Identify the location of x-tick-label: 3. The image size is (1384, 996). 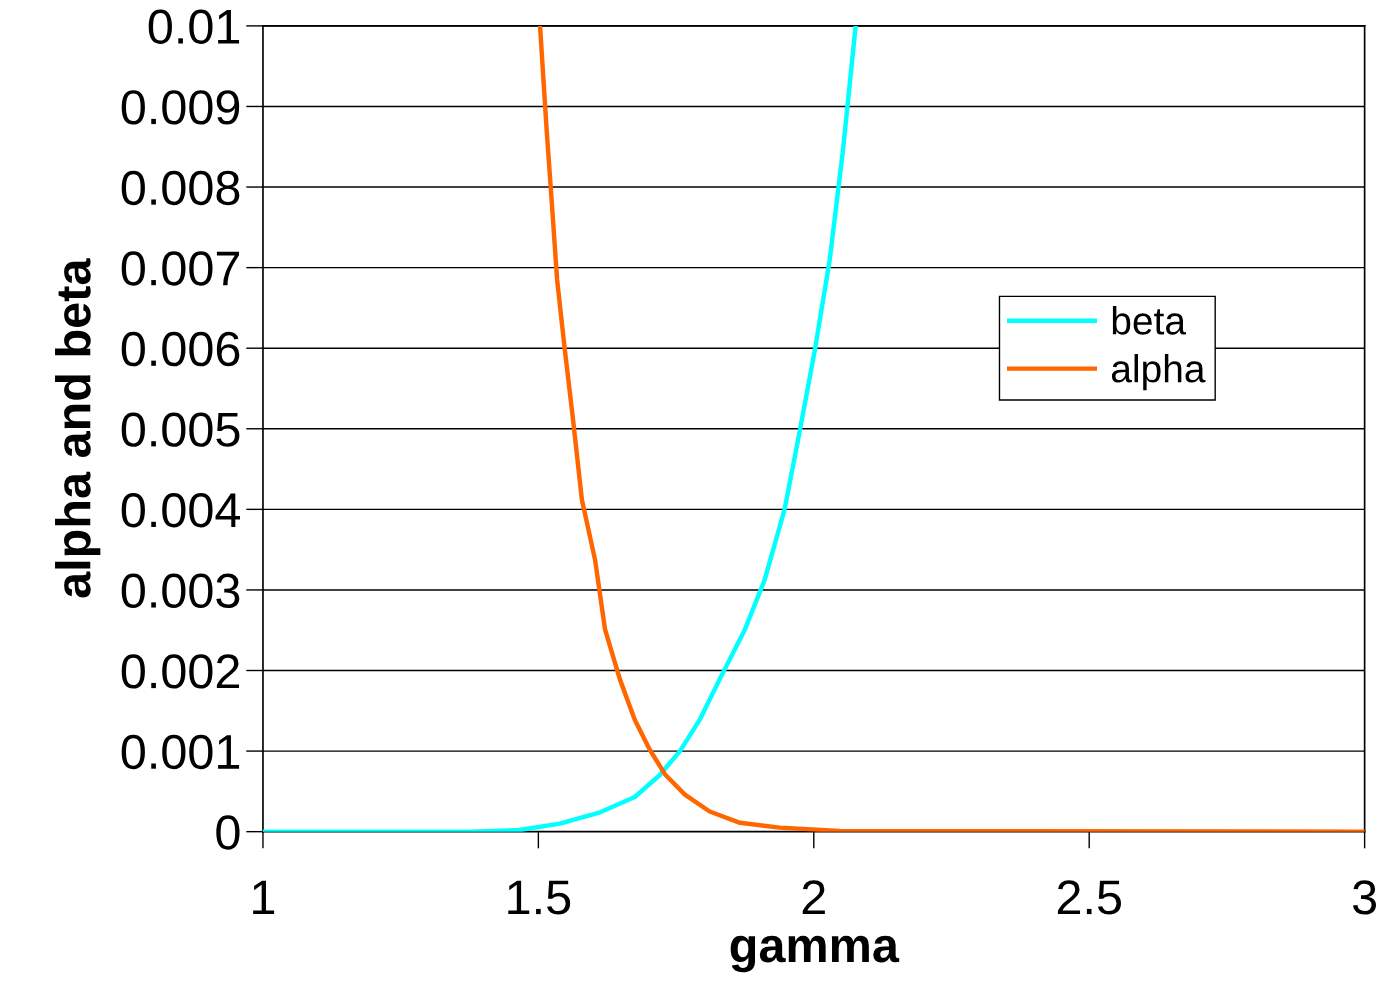
(1364, 897).